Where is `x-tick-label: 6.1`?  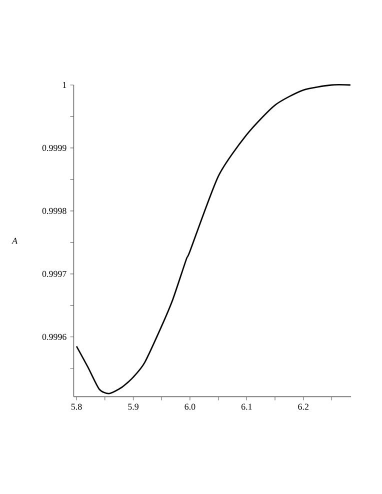 x-tick-label: 6.1 is located at coordinates (246, 407).